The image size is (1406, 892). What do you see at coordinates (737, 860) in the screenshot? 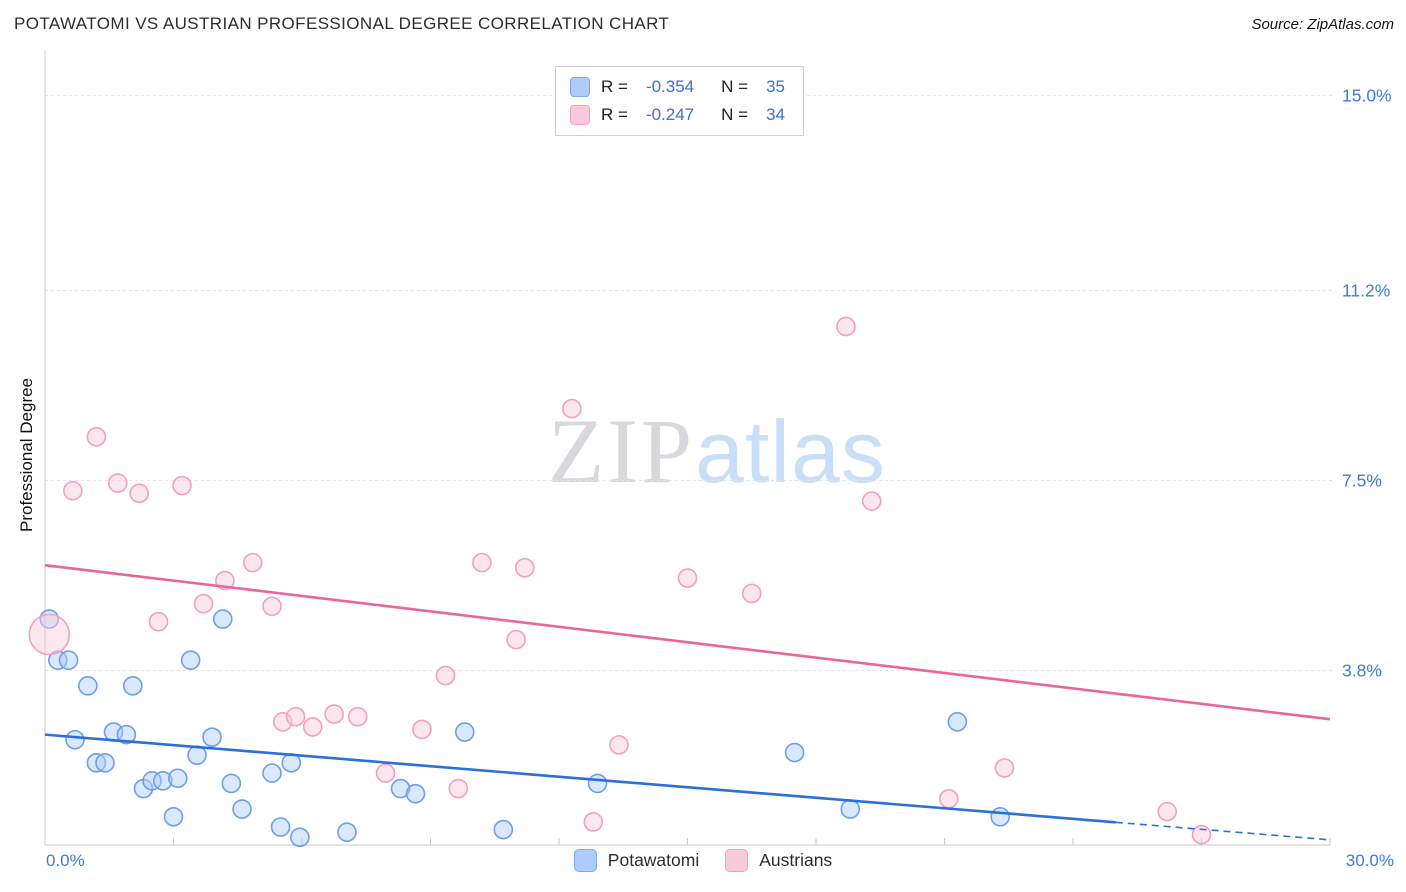
I see `austrians-legend-swatch` at bounding box center [737, 860].